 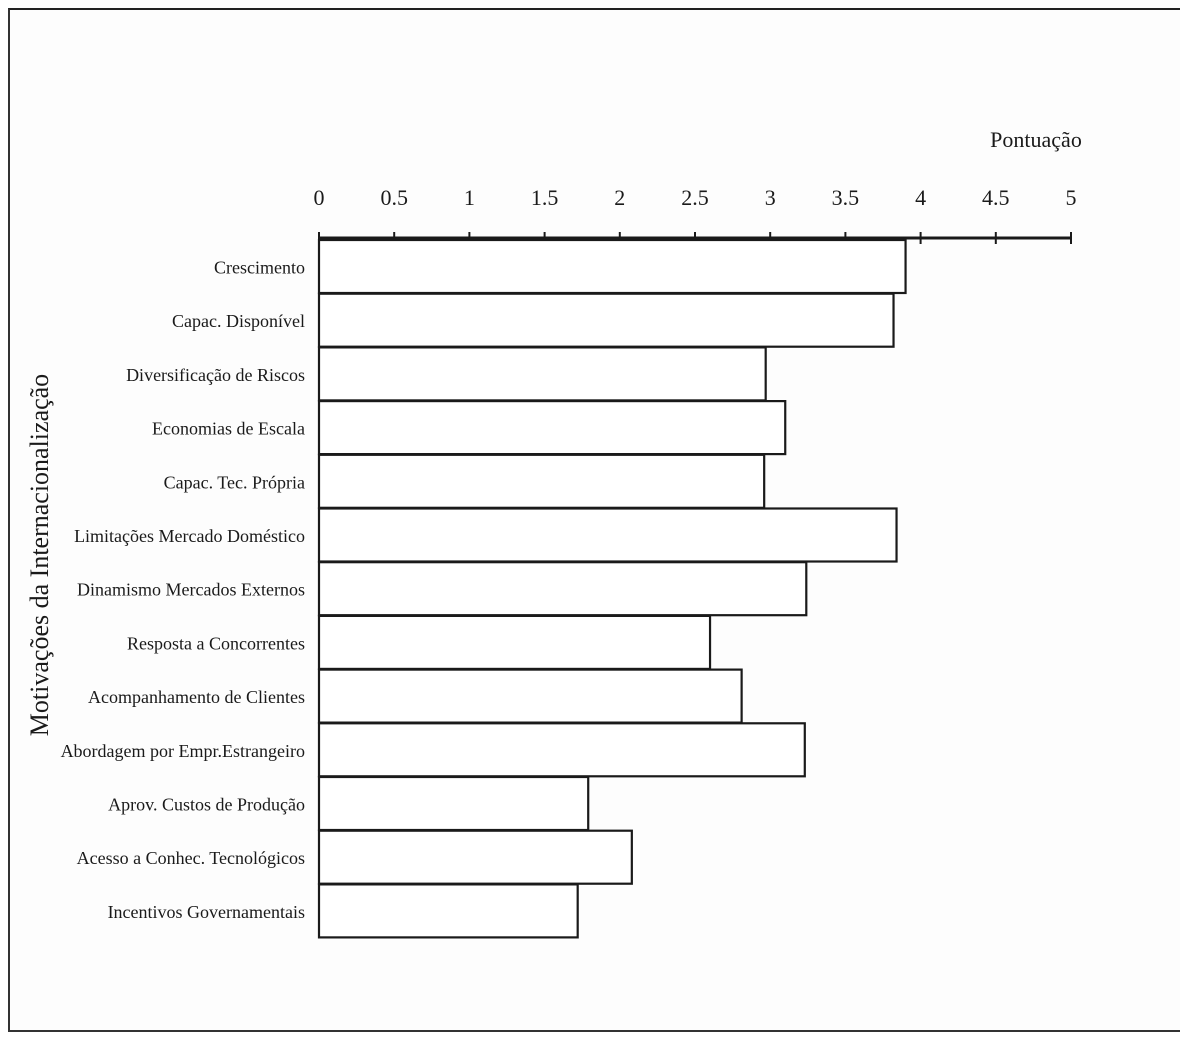 What do you see at coordinates (695, 197) in the screenshot?
I see `x-tick-label: 2.5` at bounding box center [695, 197].